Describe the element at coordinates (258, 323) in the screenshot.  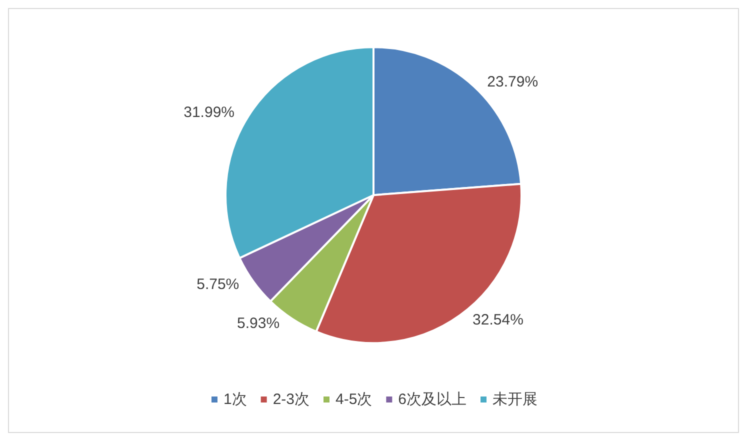
I see `data-label: 5.93%` at that location.